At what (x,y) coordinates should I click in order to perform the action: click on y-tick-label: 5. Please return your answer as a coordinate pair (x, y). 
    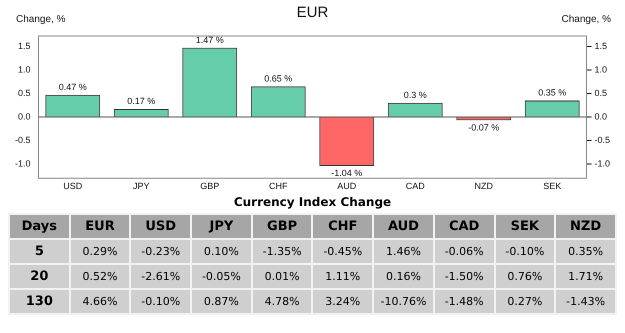
    Looking at the image, I should click on (39, 251).